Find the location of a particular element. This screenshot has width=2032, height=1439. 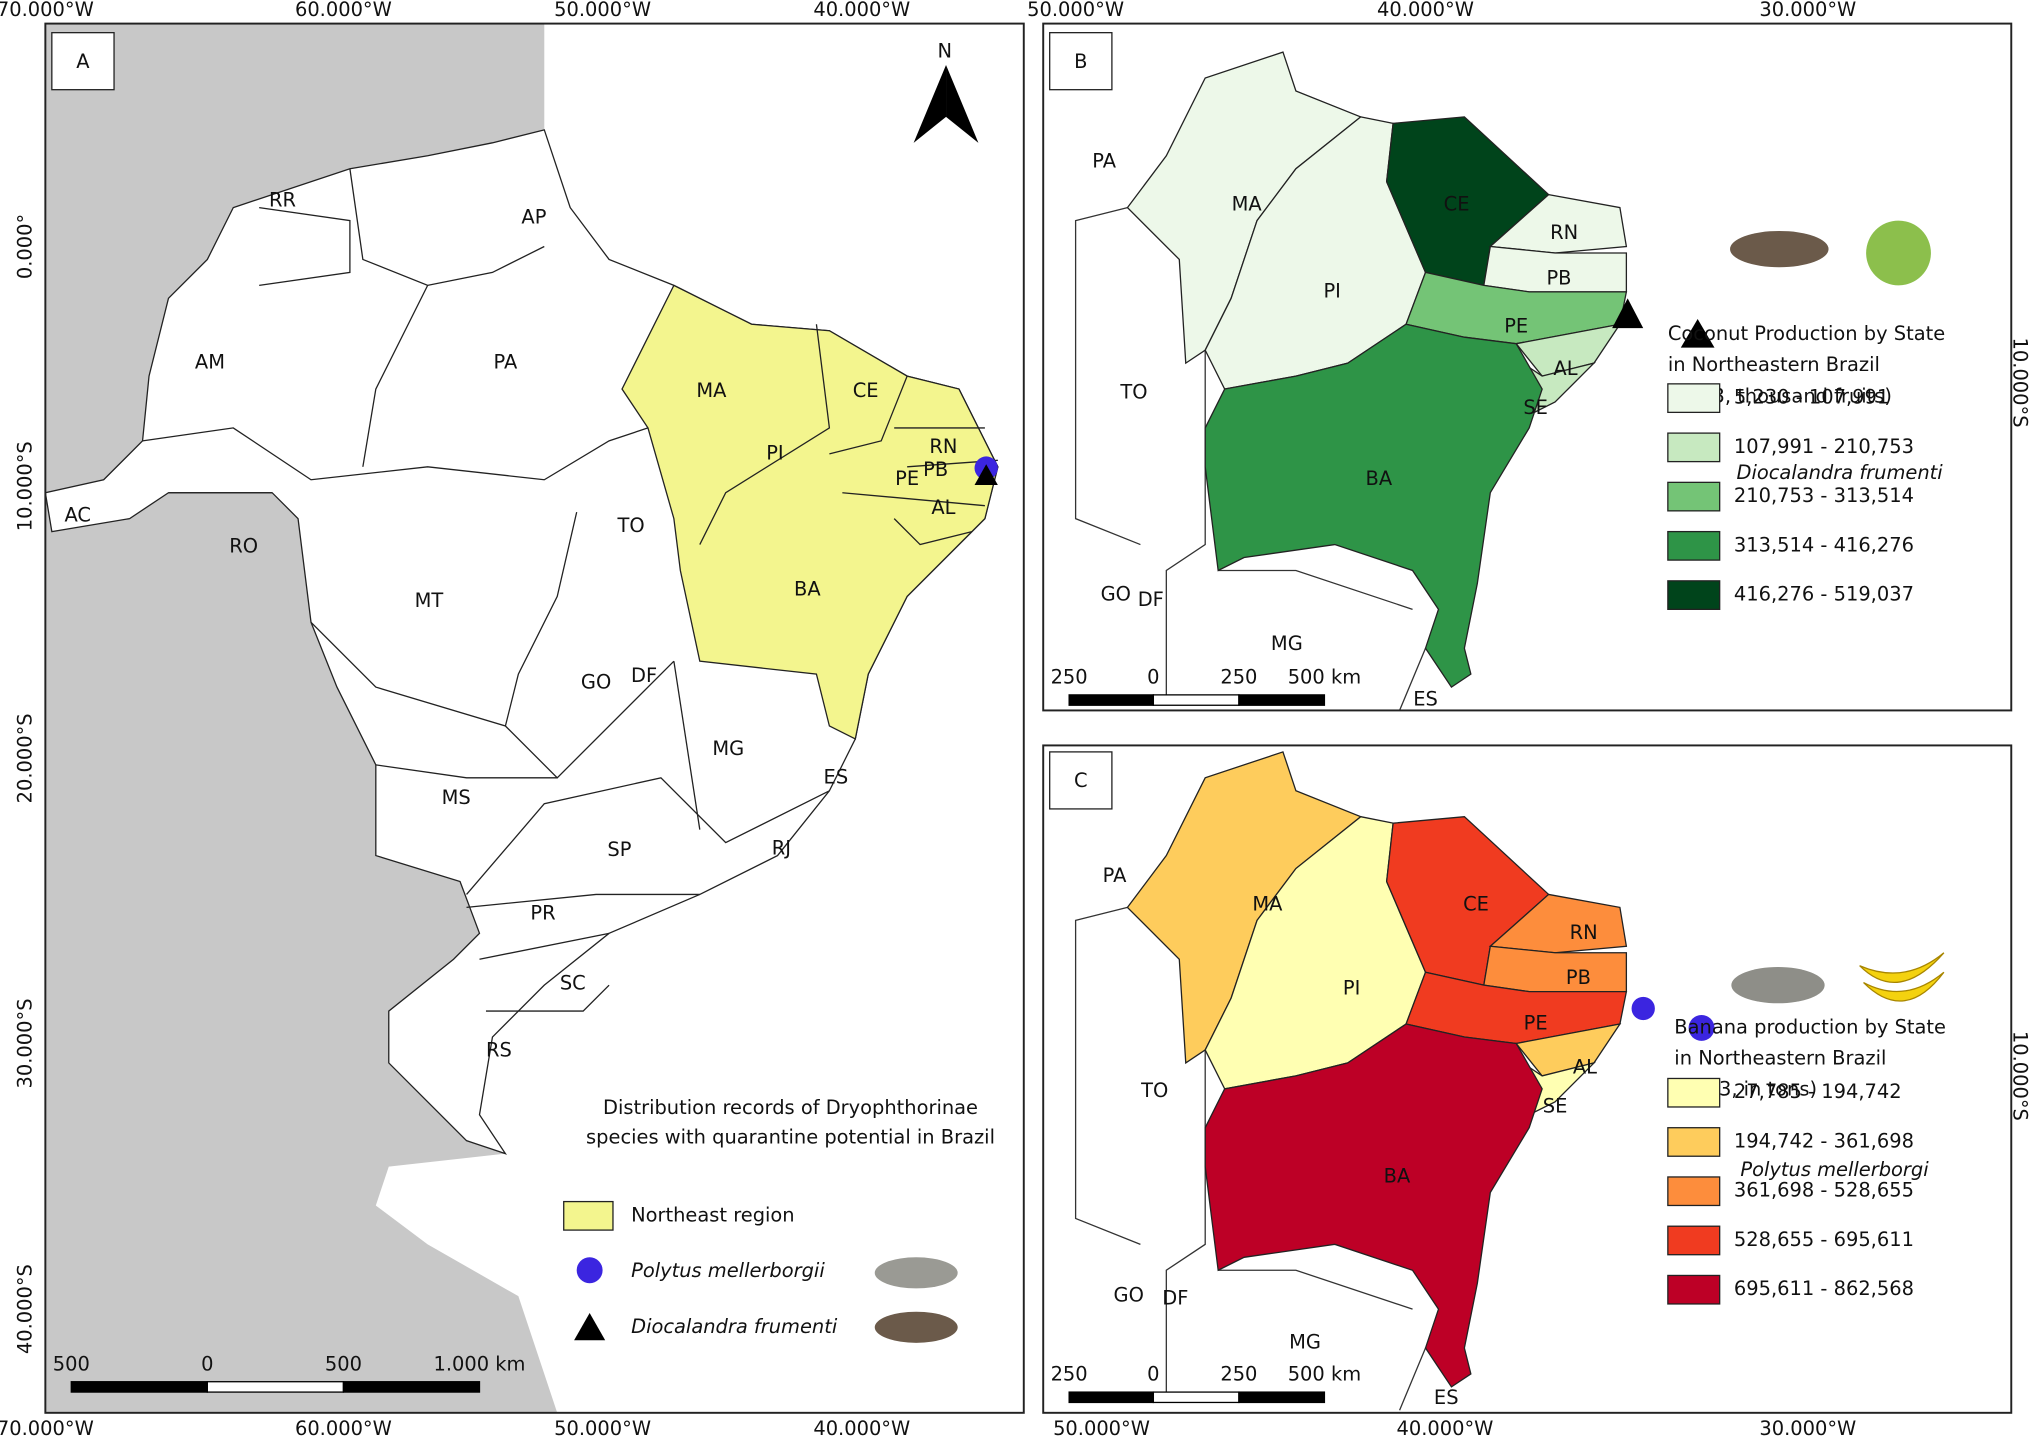

label: 30.000°W is located at coordinates (1807, 10).